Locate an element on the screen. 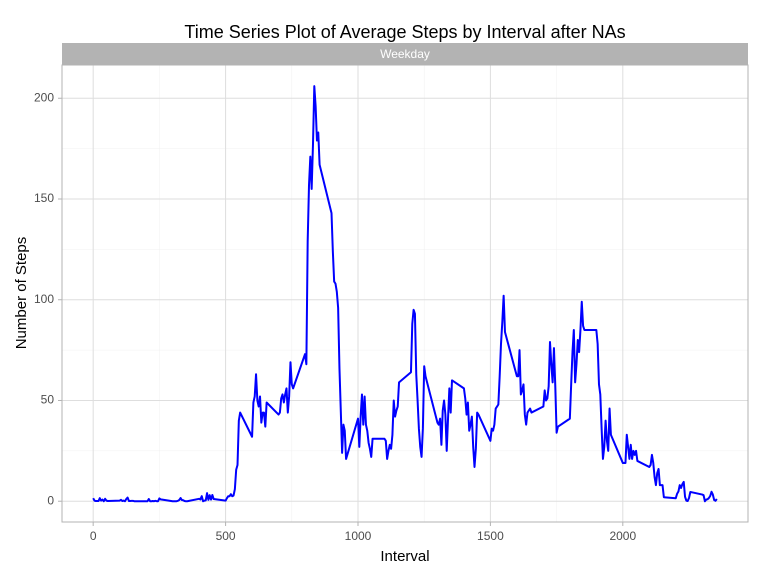 Image resolution: width=768 pixels, height=576 pixels. x-tick-label: 1500 is located at coordinates (490, 536).